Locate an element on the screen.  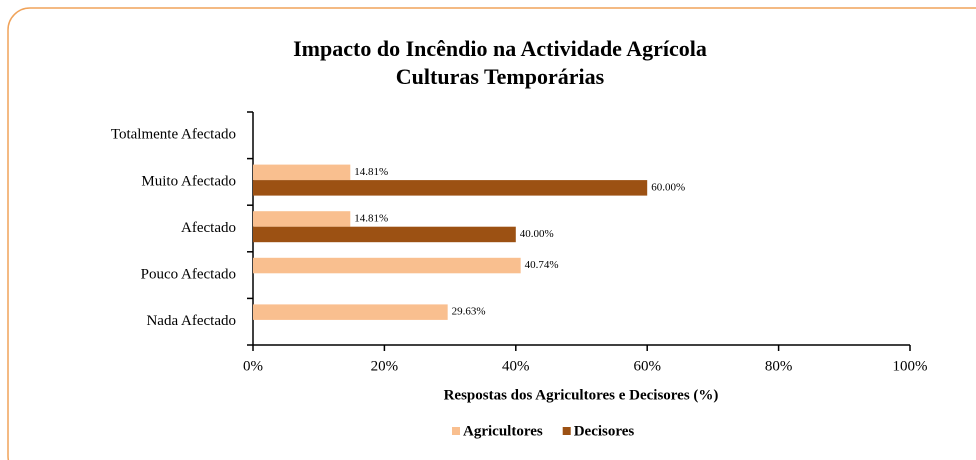
x-tick-label: 80% is located at coordinates (779, 366).